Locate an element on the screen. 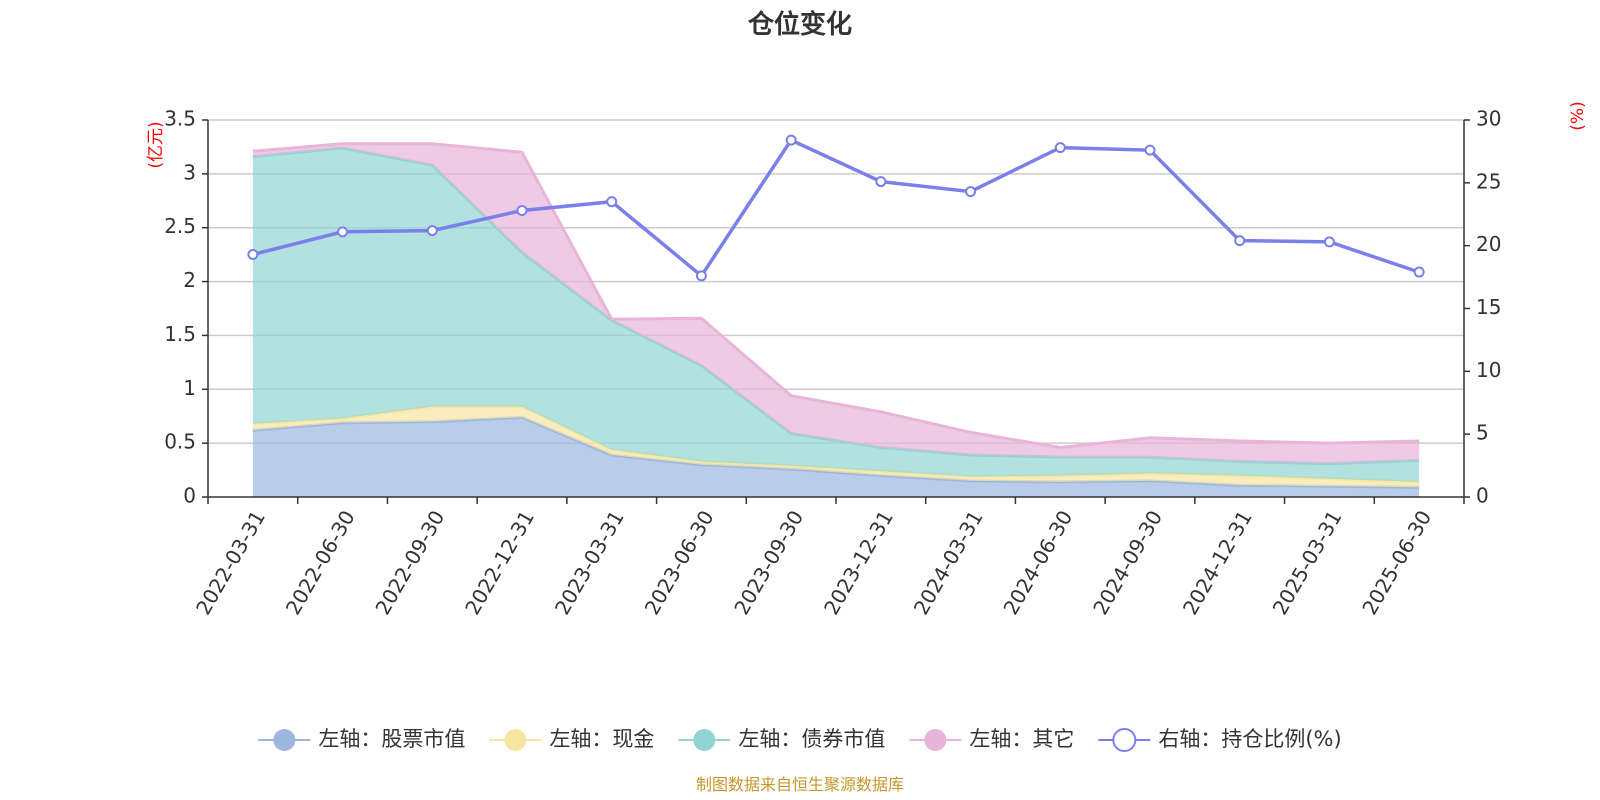  legend-label: 右轴：持仓比例(%) is located at coordinates (1249, 739).